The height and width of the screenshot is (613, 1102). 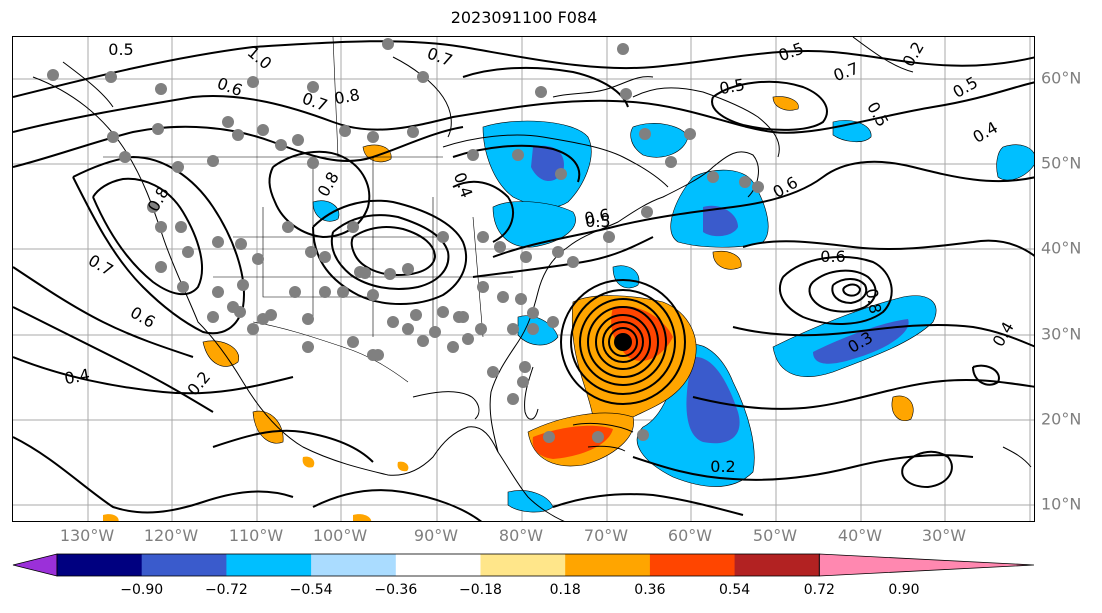 I want to click on storm-contours, so click(x=623, y=342).